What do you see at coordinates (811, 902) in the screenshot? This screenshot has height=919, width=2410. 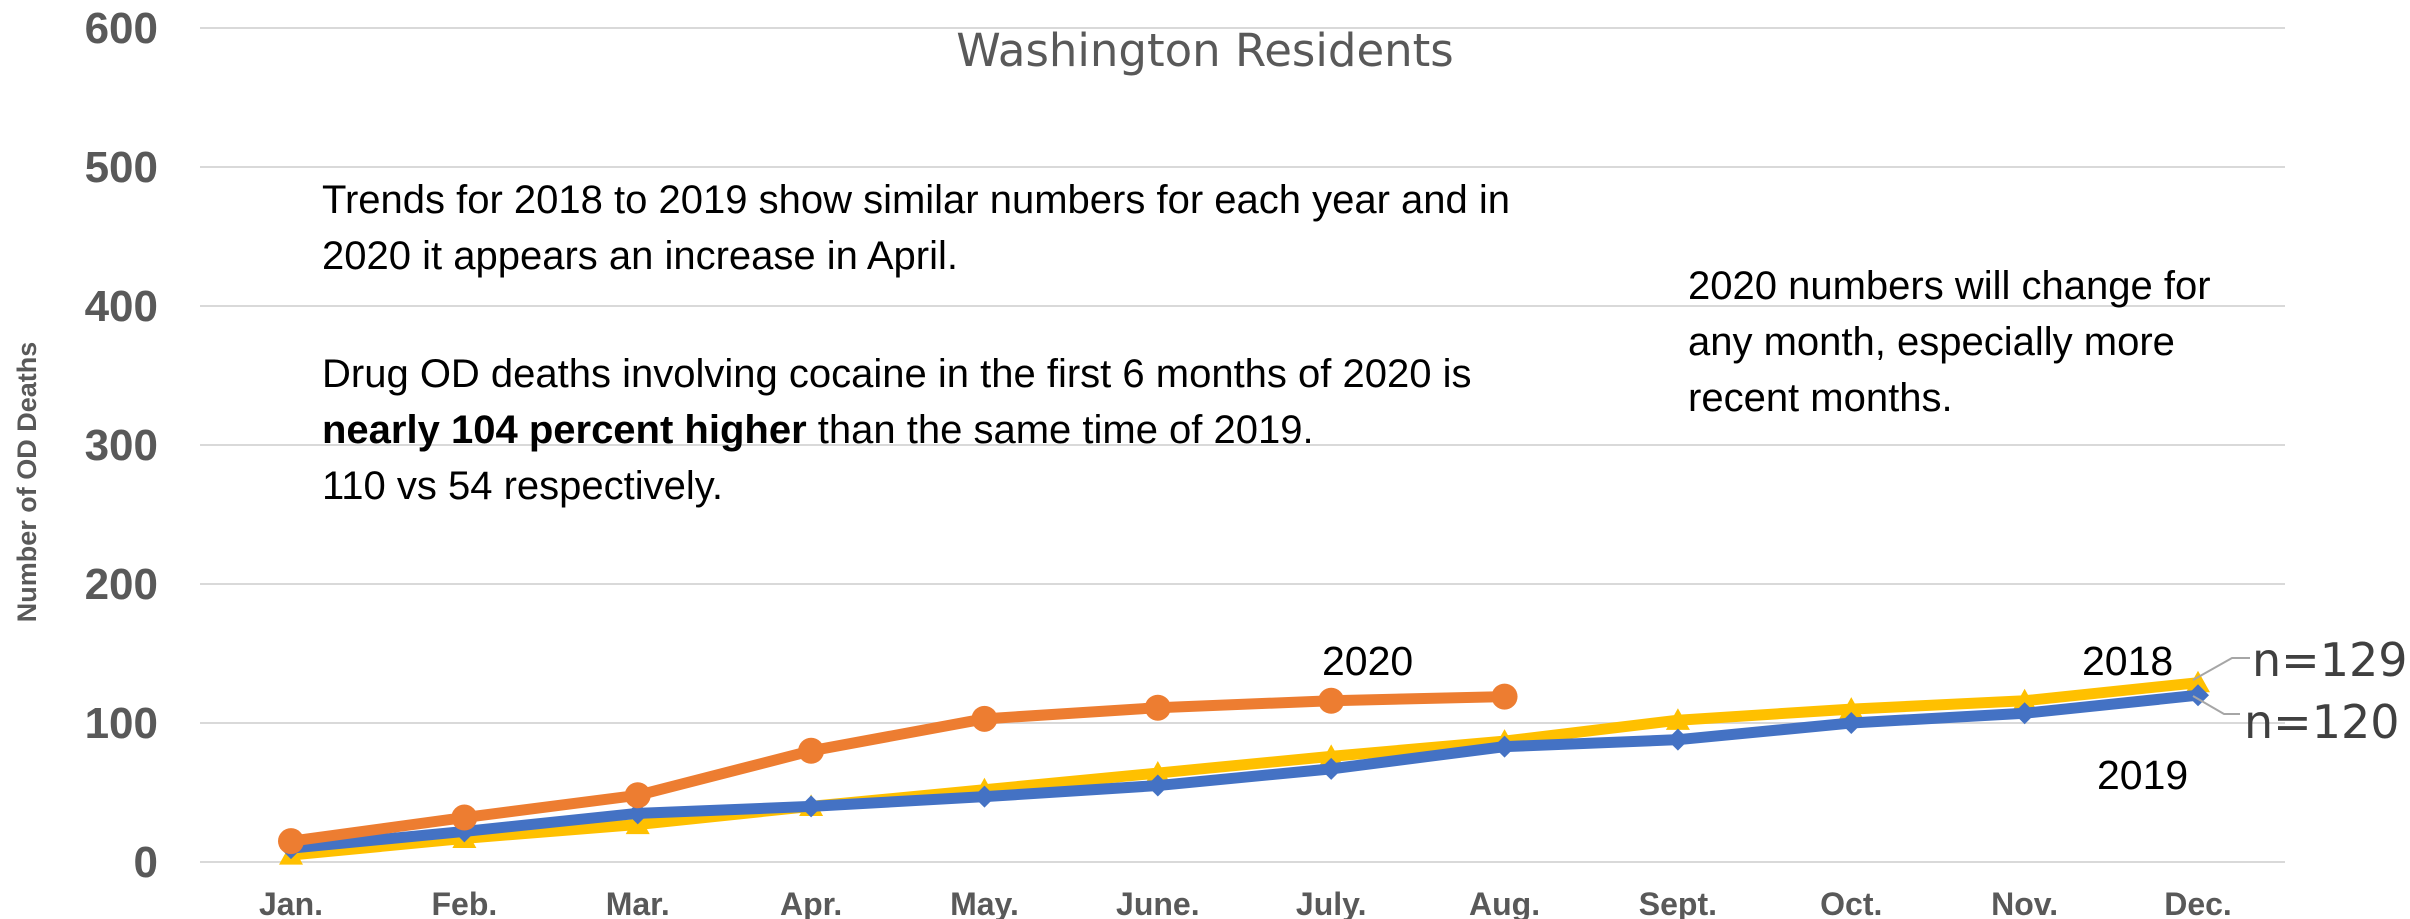 I see `x-tick-label: Apr.` at bounding box center [811, 902].